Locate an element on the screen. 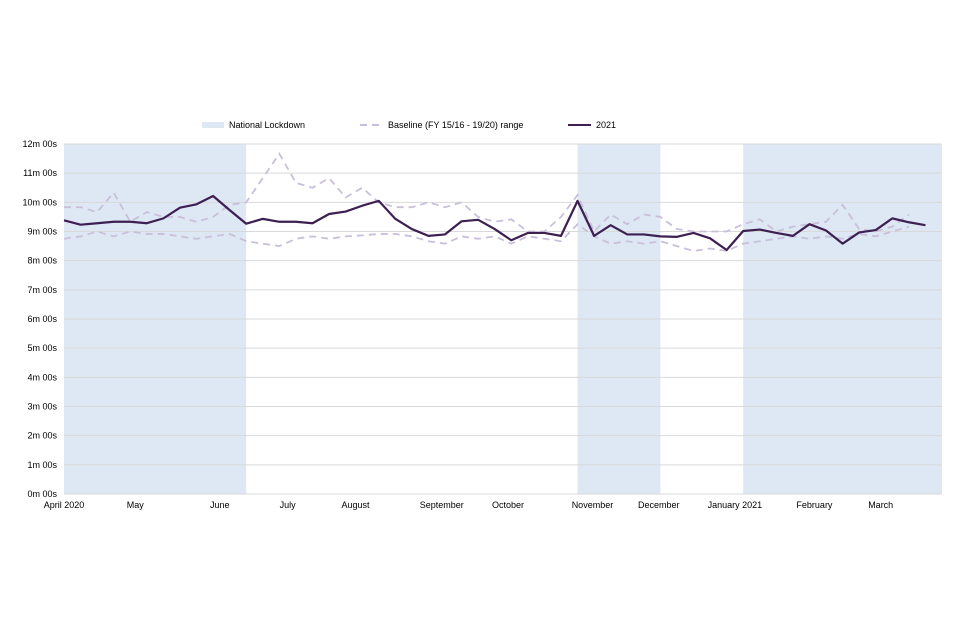  y-tick-label: 7m 00s is located at coordinates (42, 290).